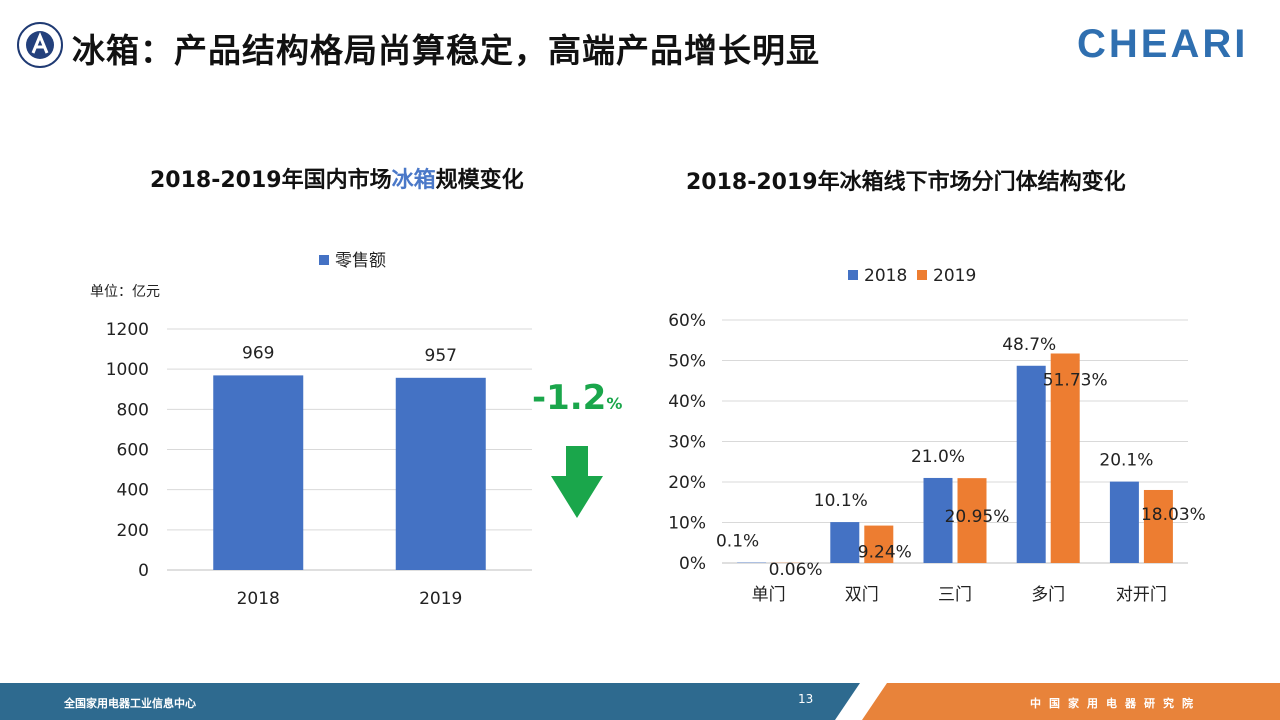 The height and width of the screenshot is (720, 1280). I want to click on left-chart-title-part-1: 2018-2019年国内市场, so click(271, 180).